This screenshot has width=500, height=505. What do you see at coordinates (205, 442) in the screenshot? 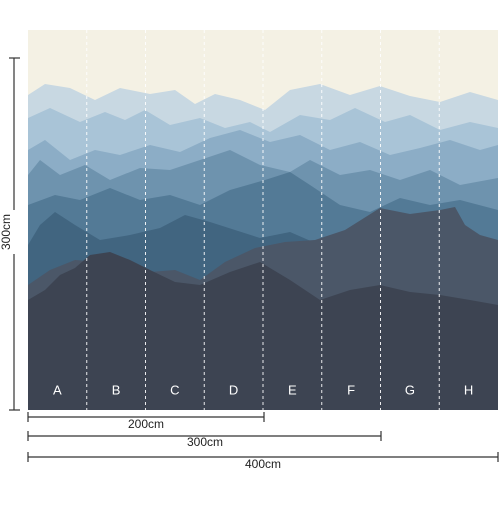
I see `width-label: 300cm` at bounding box center [205, 442].